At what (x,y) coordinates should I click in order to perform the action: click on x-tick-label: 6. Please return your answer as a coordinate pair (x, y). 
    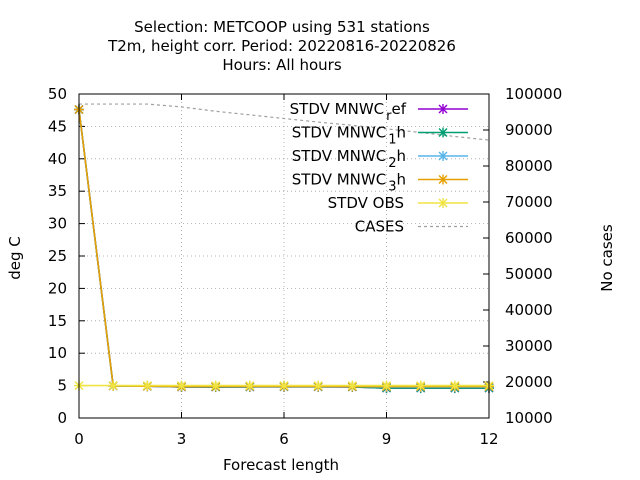
    Looking at the image, I should click on (284, 439).